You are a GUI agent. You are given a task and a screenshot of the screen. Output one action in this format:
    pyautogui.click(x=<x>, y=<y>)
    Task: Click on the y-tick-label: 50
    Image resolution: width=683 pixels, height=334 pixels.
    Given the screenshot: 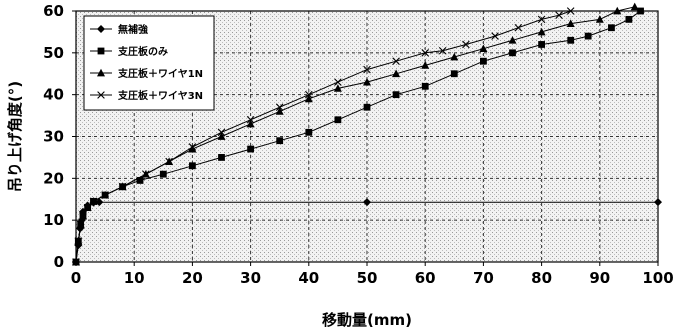 What is the action you would take?
    pyautogui.click(x=53, y=53)
    